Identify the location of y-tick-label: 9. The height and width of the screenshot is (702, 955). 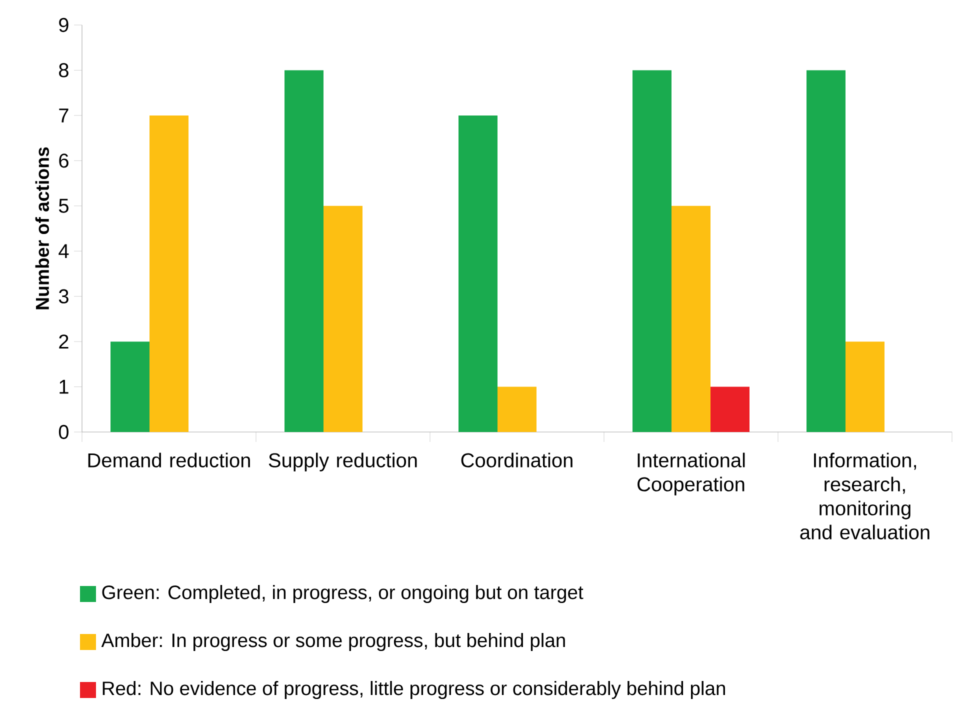
(63, 25).